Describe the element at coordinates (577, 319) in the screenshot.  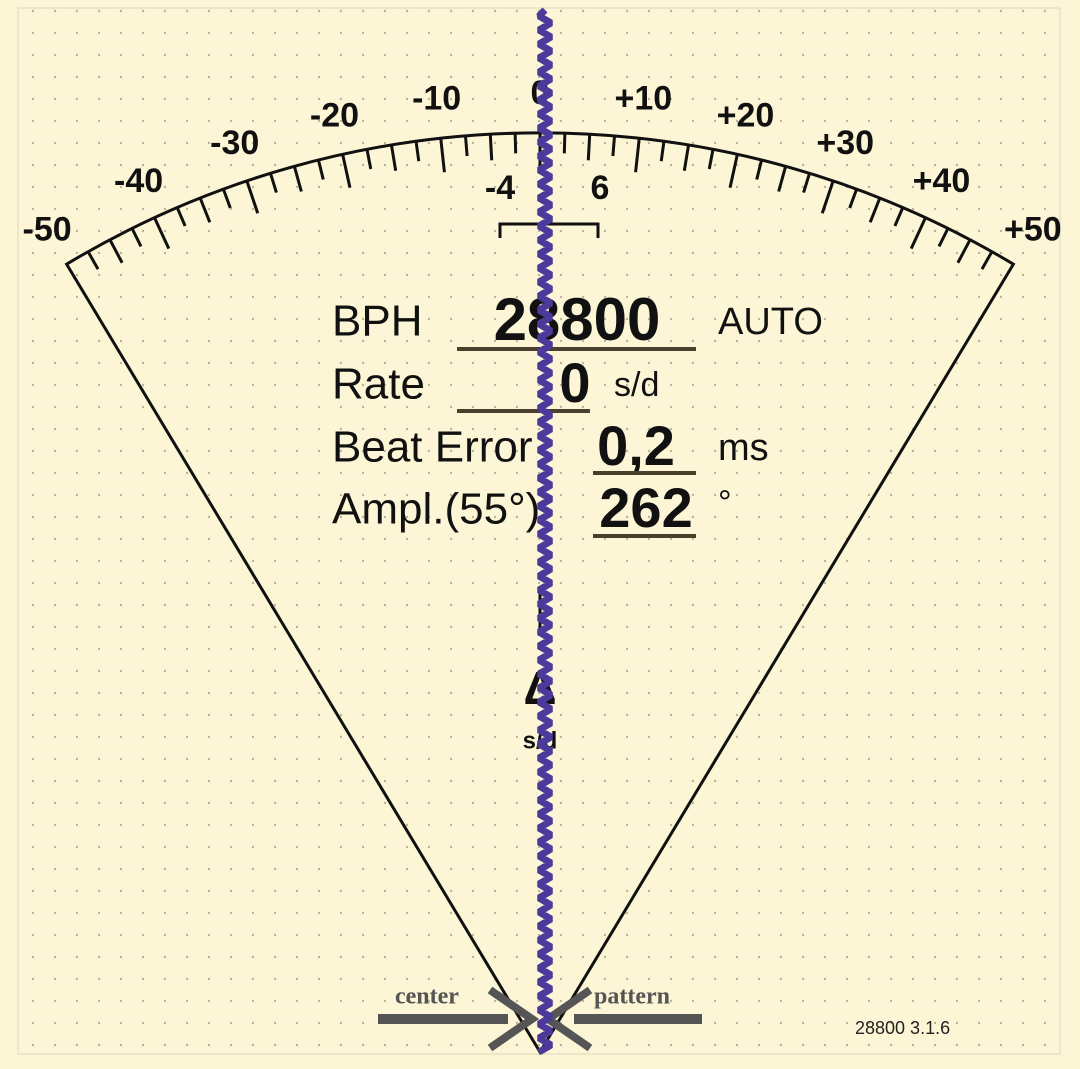
I see `bph-value: 28800` at that location.